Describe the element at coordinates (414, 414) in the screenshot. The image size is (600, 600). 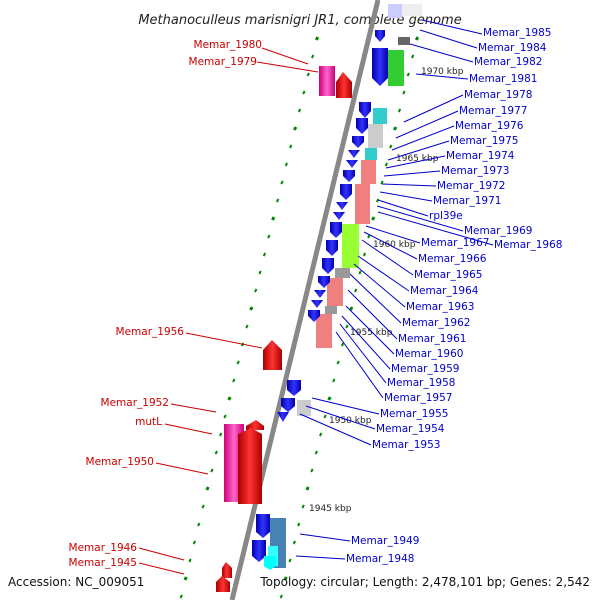
I see `gene-label-memar-1955: Memar_1955` at that location.